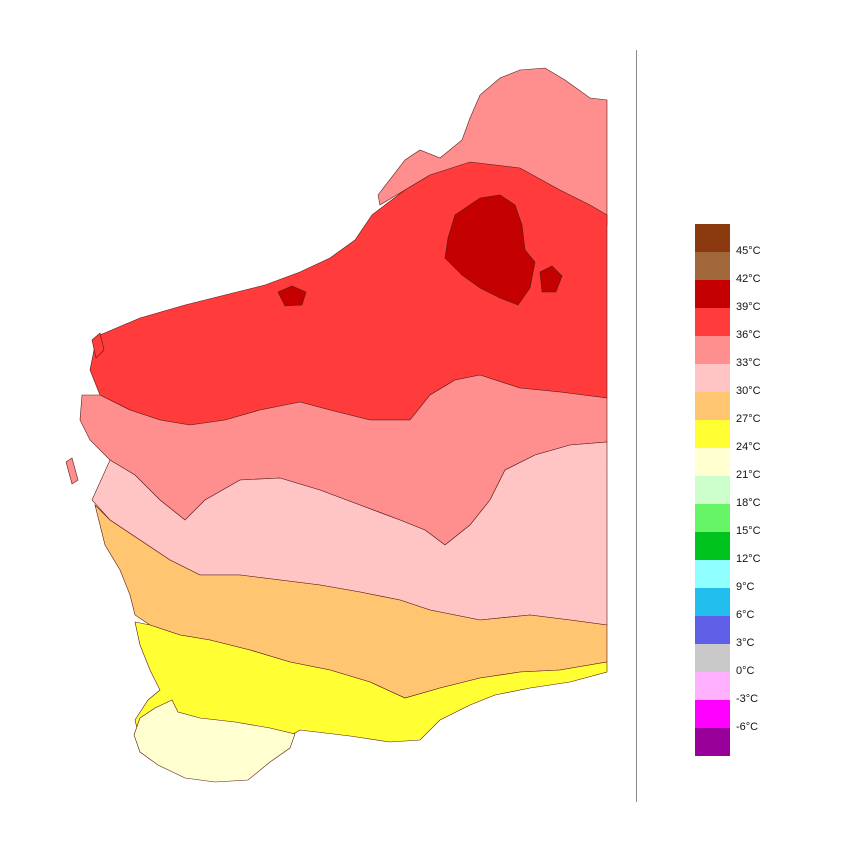  I want to click on legend-tick-label: 36°C, so click(748, 335).